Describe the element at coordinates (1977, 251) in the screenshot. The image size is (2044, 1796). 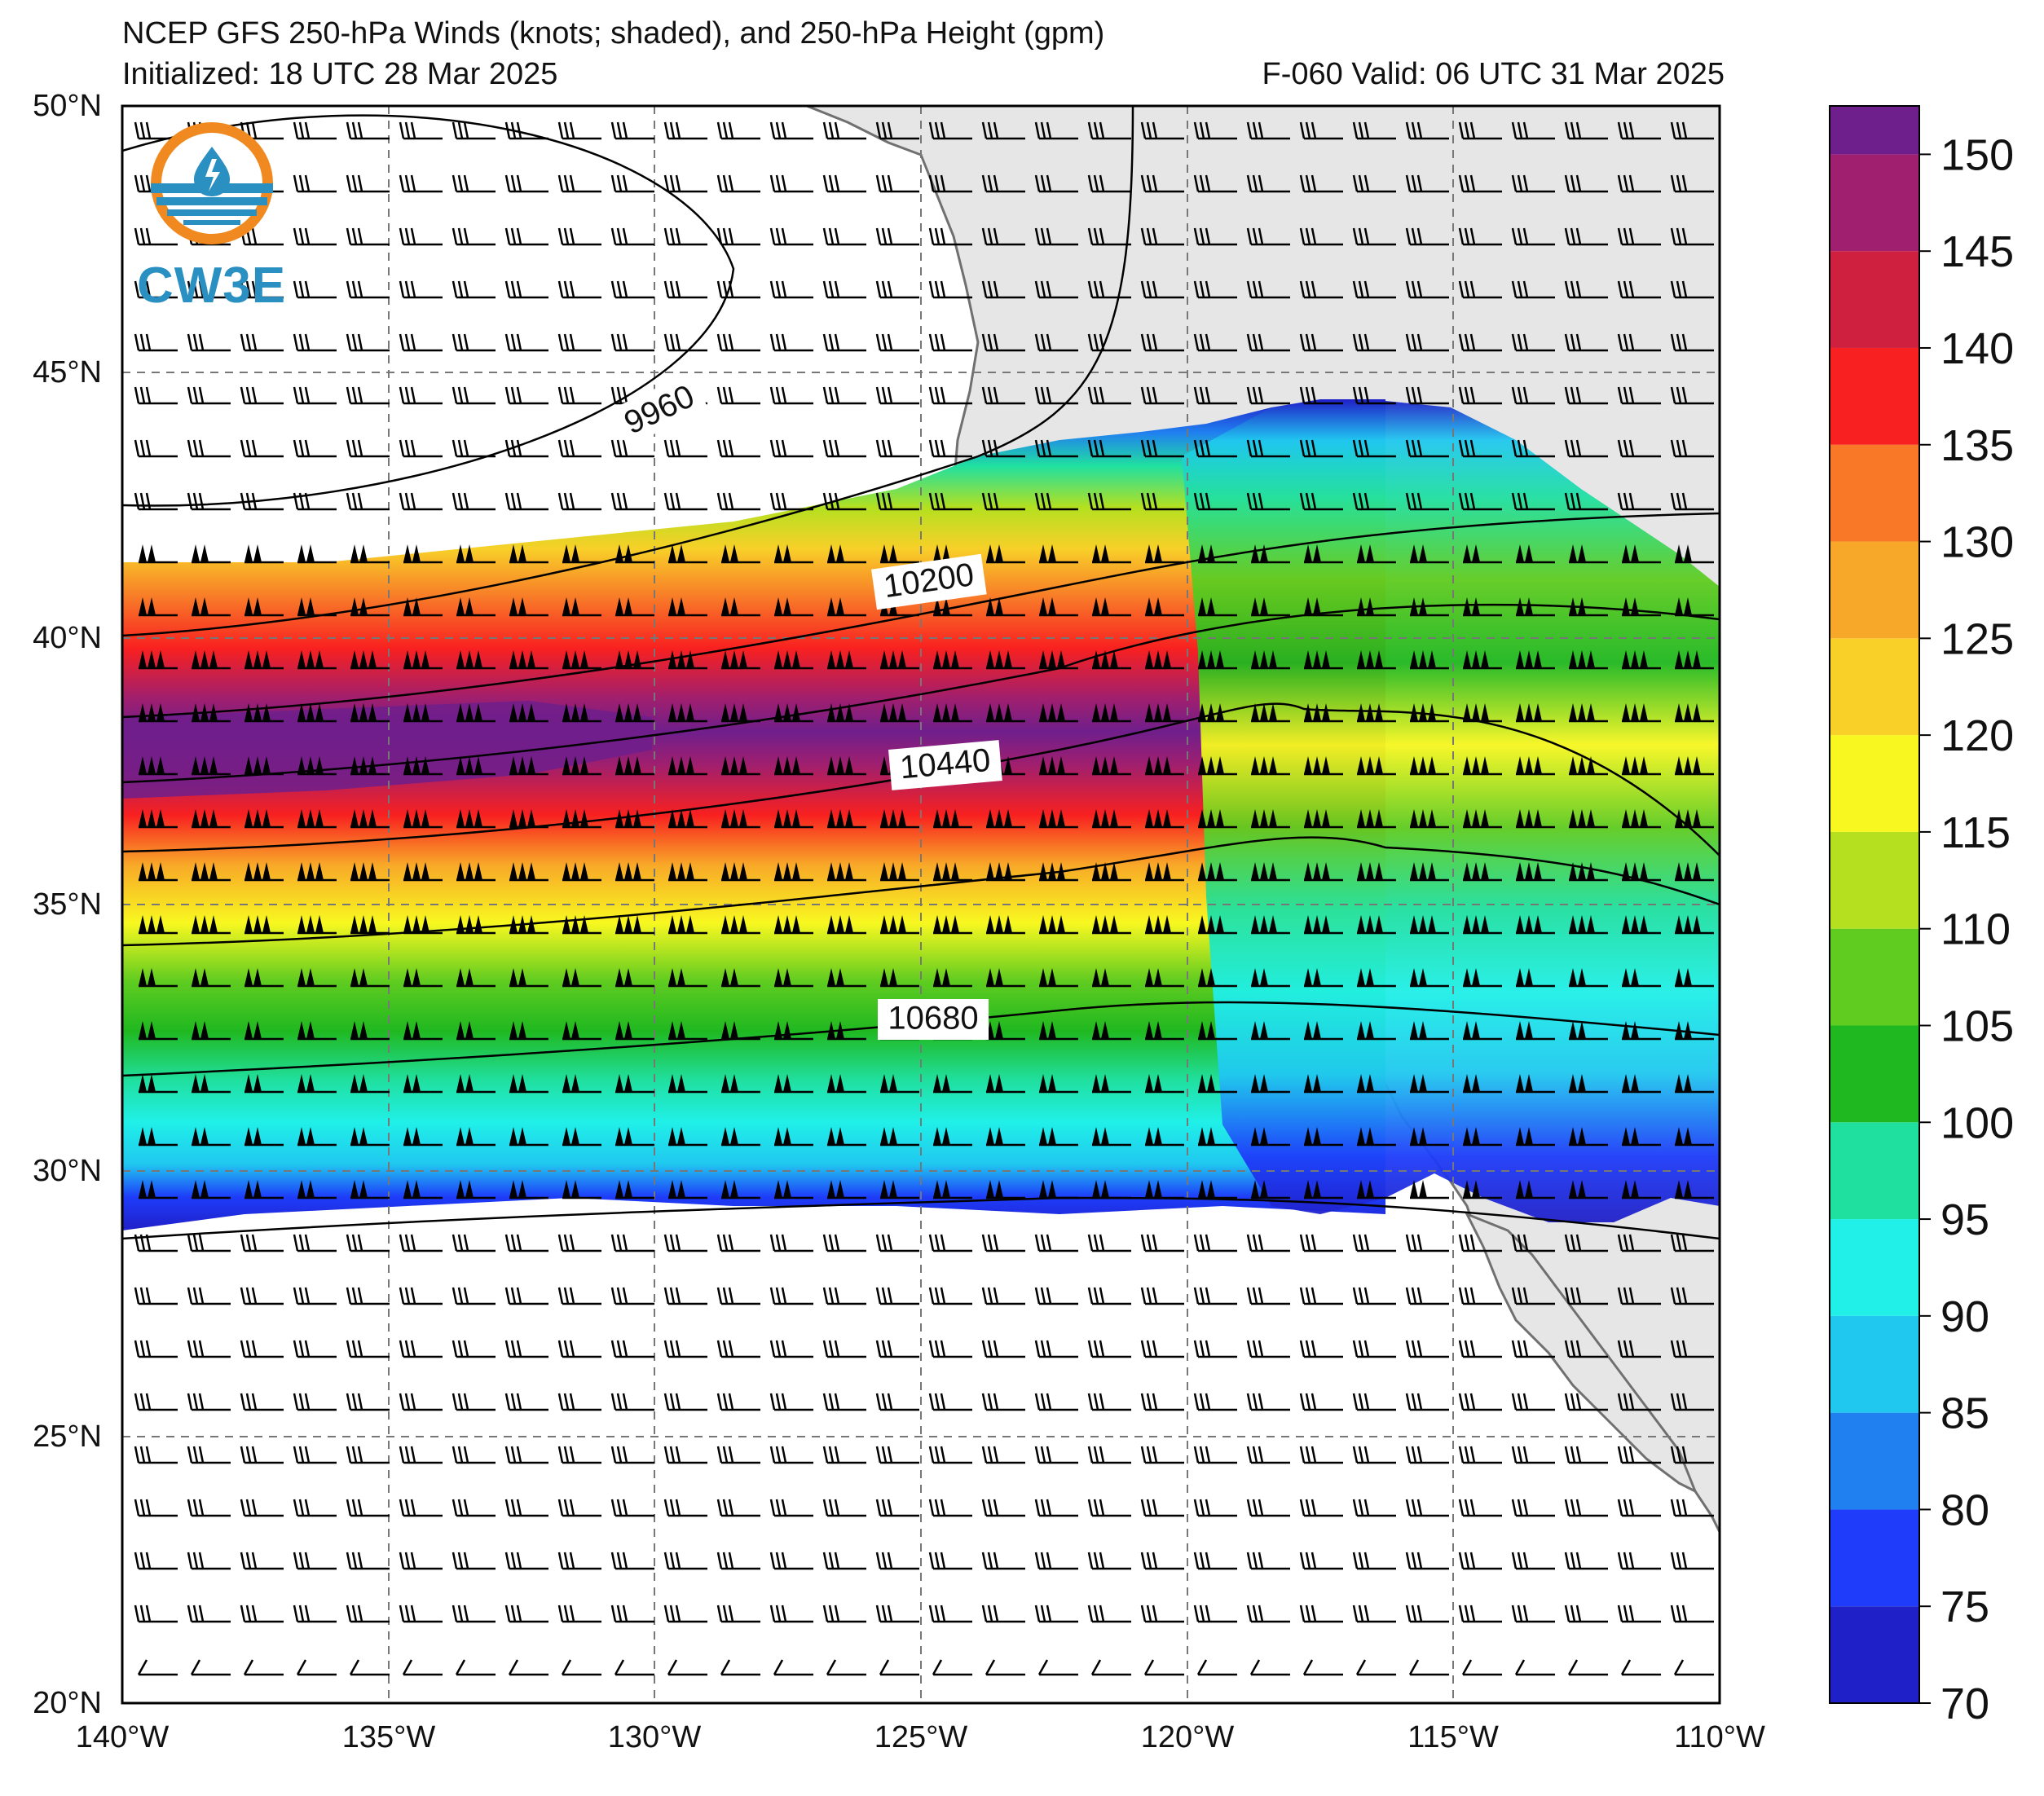
I see `colorbar-label: 145` at that location.